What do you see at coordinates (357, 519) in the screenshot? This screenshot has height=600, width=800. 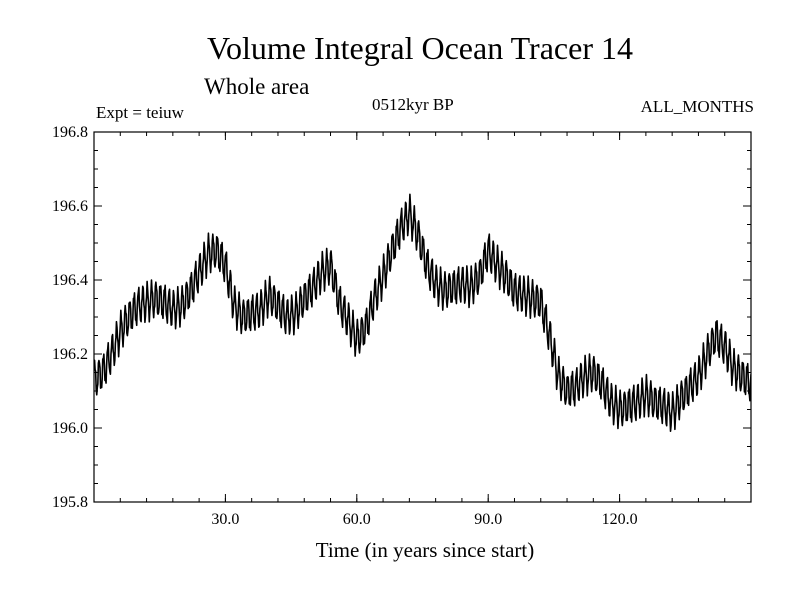 I see `x-tick-label: 60.0` at bounding box center [357, 519].